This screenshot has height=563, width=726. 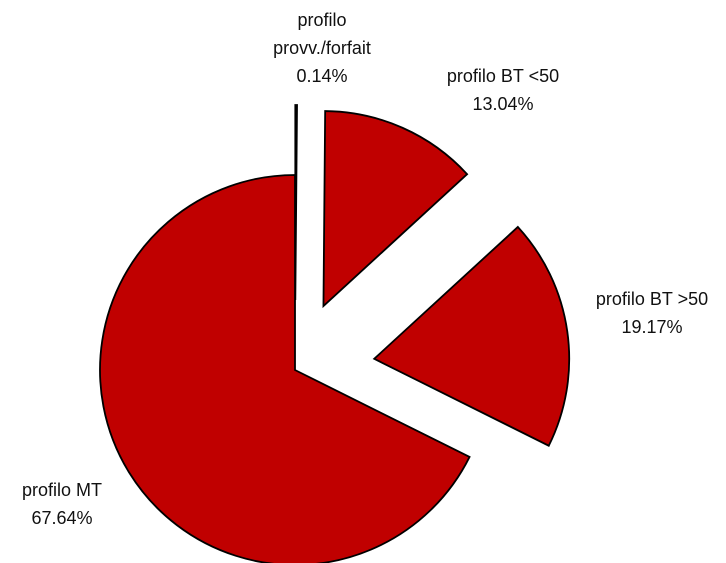 I want to click on slice-label: profilo MT 67.64%, so click(x=62, y=504).